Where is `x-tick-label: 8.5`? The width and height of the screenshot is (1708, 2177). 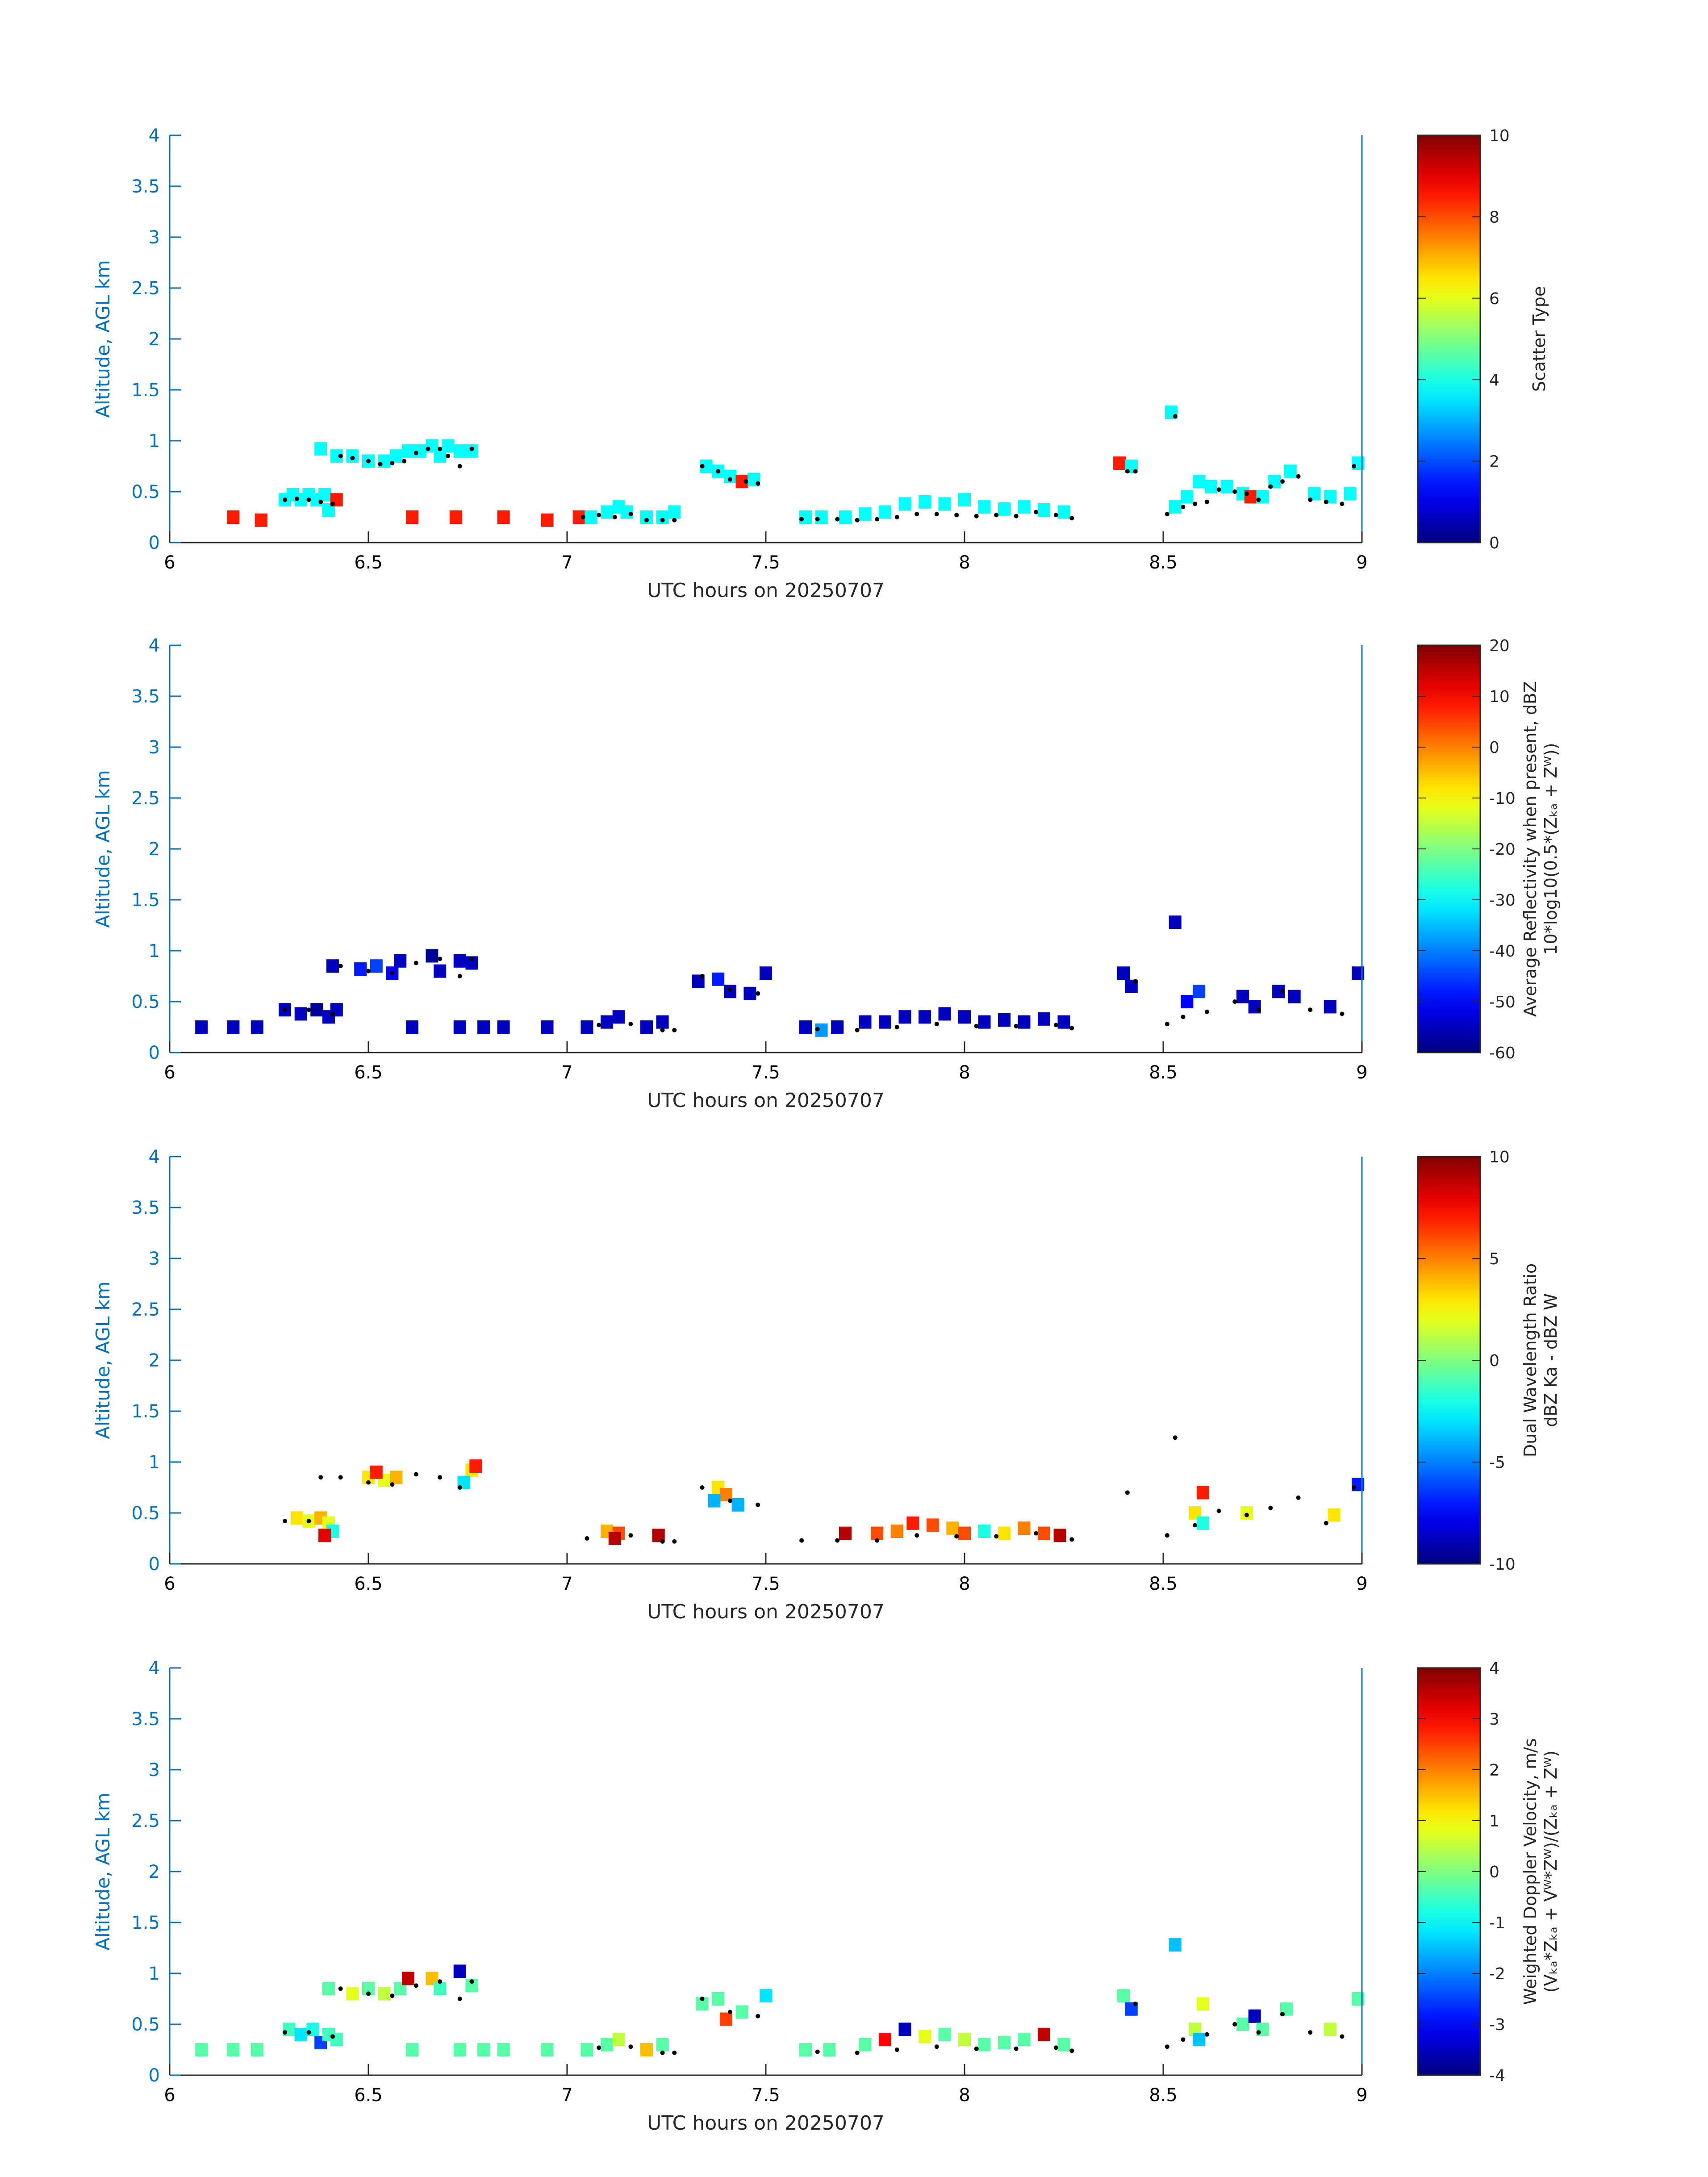
x-tick-label: 8.5 is located at coordinates (1163, 2095).